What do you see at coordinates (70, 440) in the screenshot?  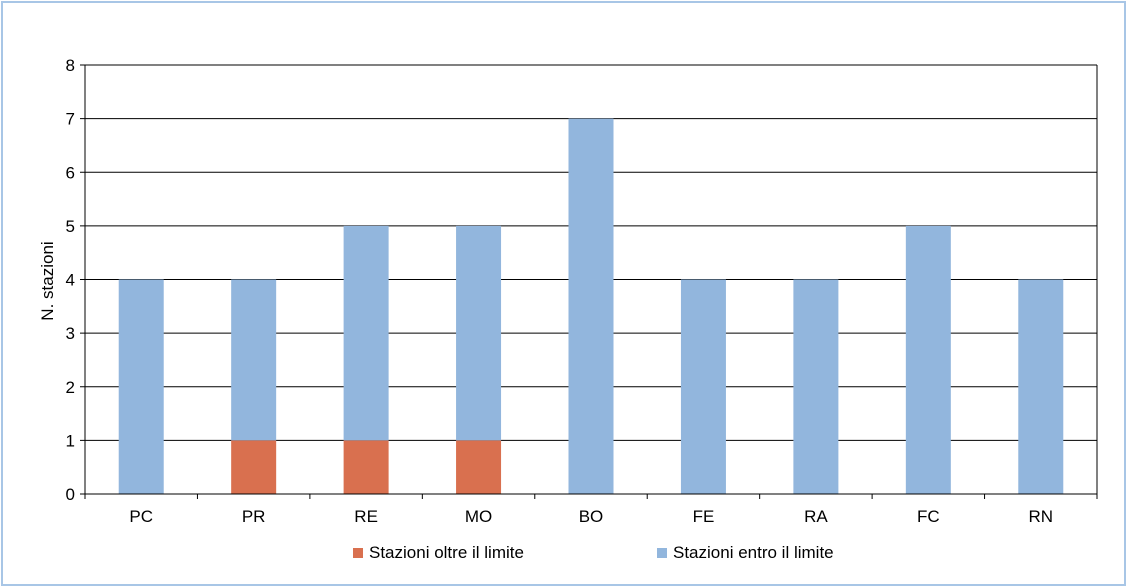 I see `y-tick-label: 1` at bounding box center [70, 440].